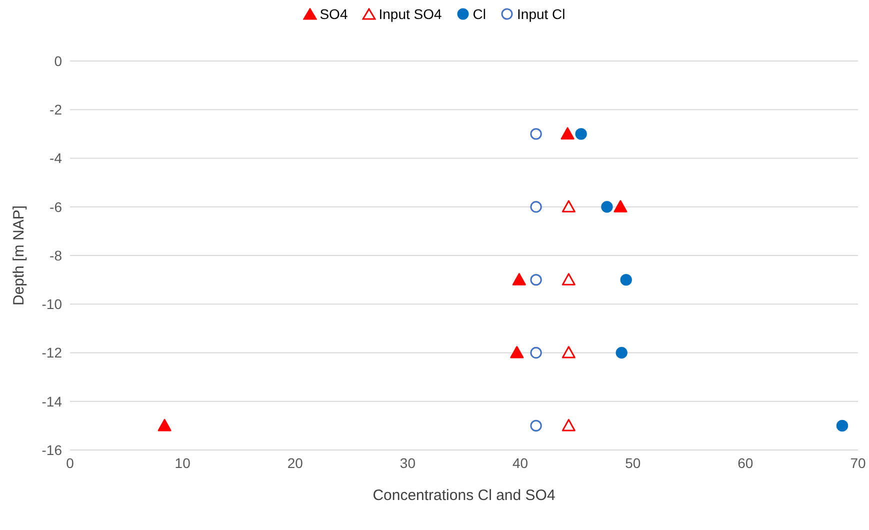 This screenshot has height=530, width=869. I want to click on y-tick-label: -8, so click(56, 255).